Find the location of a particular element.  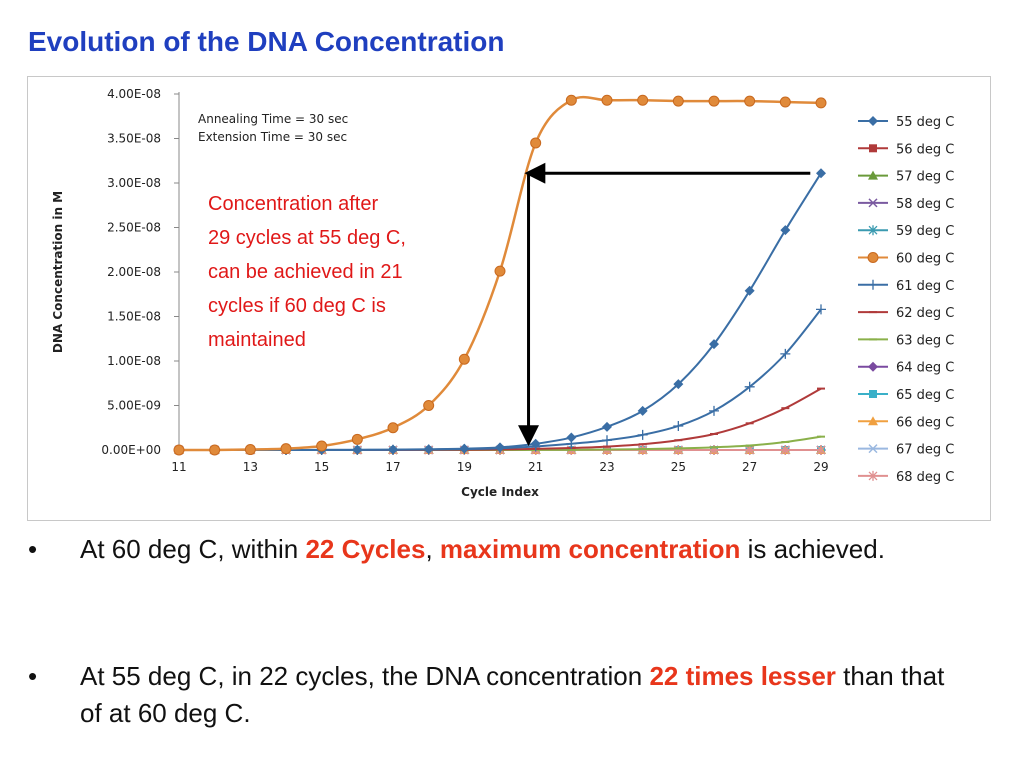

legend-item: 55 deg C is located at coordinates (906, 122).